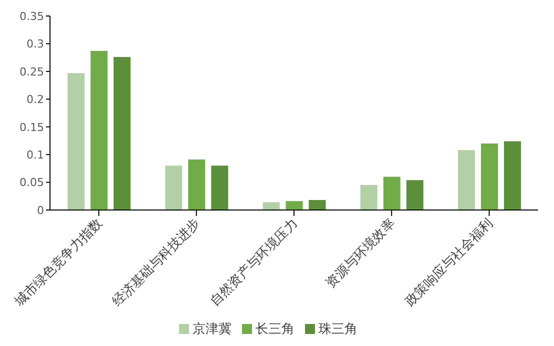 This screenshot has height=346, width=554. What do you see at coordinates (275, 329) in the screenshot?
I see `legend-label: 长三角` at bounding box center [275, 329].